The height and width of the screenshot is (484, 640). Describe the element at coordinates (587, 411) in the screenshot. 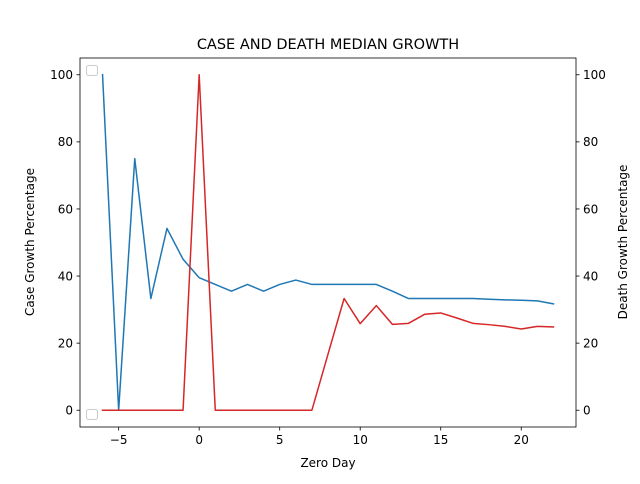

I see `y-right-tick-label: 0` at that location.